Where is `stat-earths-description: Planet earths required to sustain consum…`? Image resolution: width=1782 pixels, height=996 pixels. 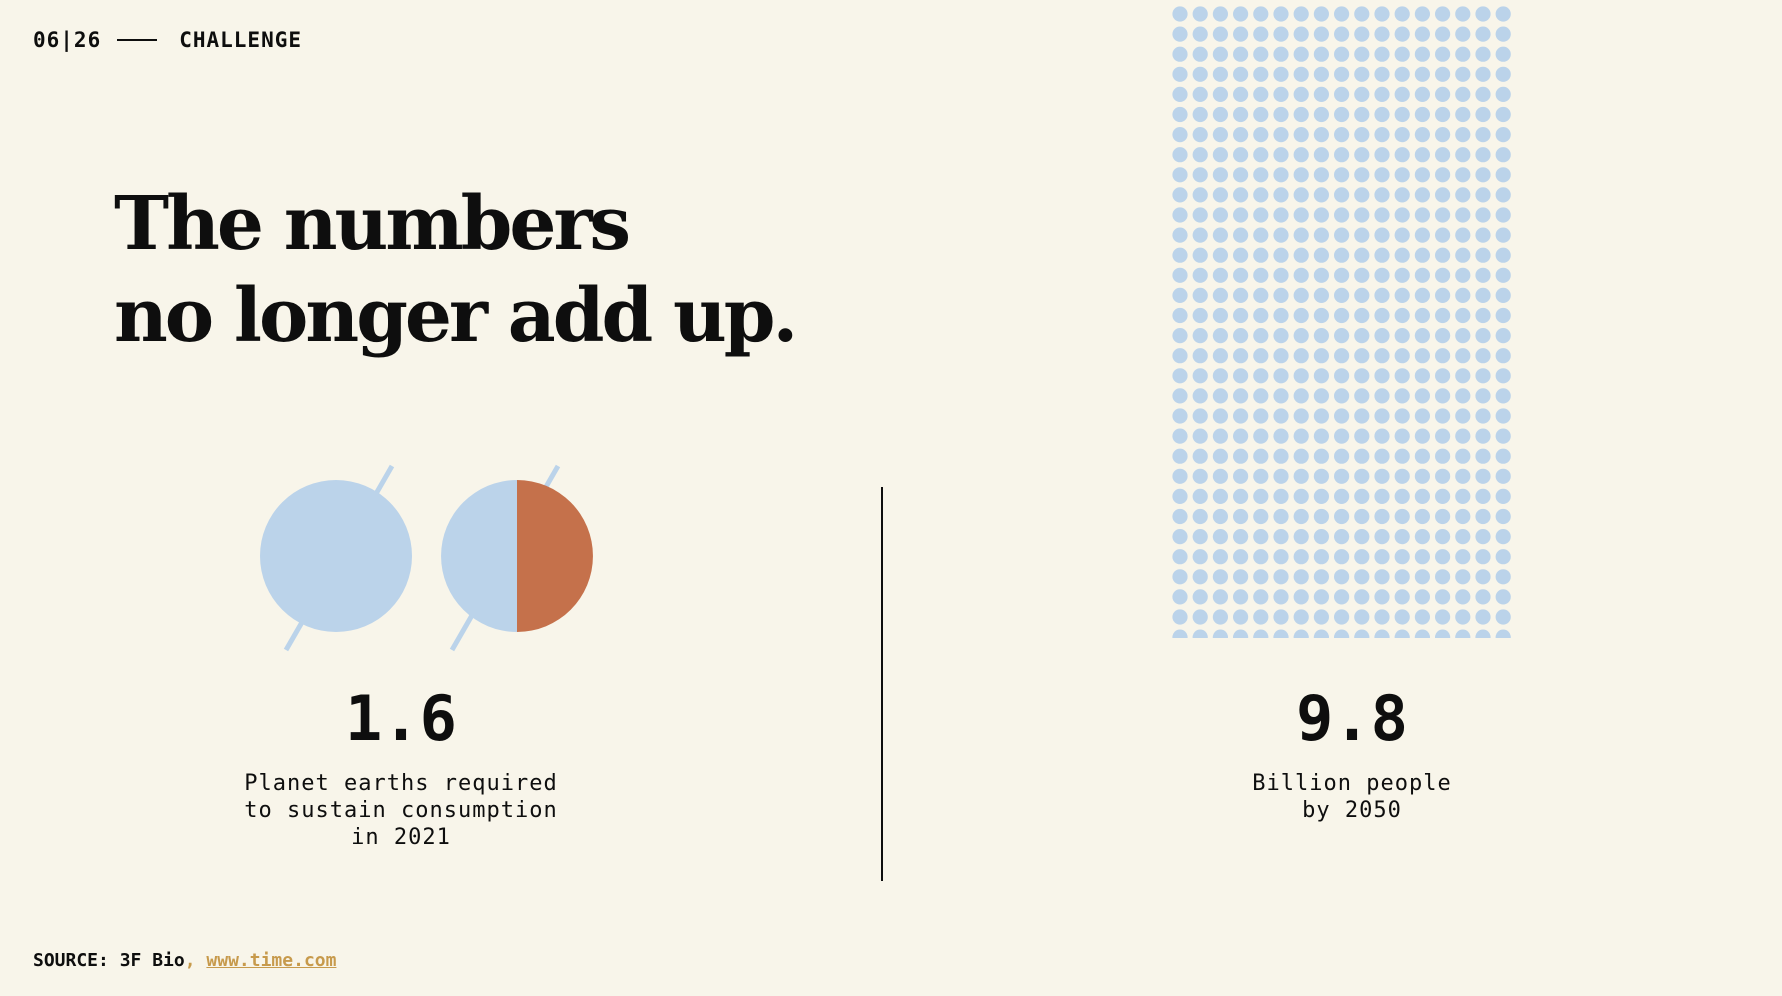
stat-earths-description: Planet earths required to sustain consum… is located at coordinates (401, 810).